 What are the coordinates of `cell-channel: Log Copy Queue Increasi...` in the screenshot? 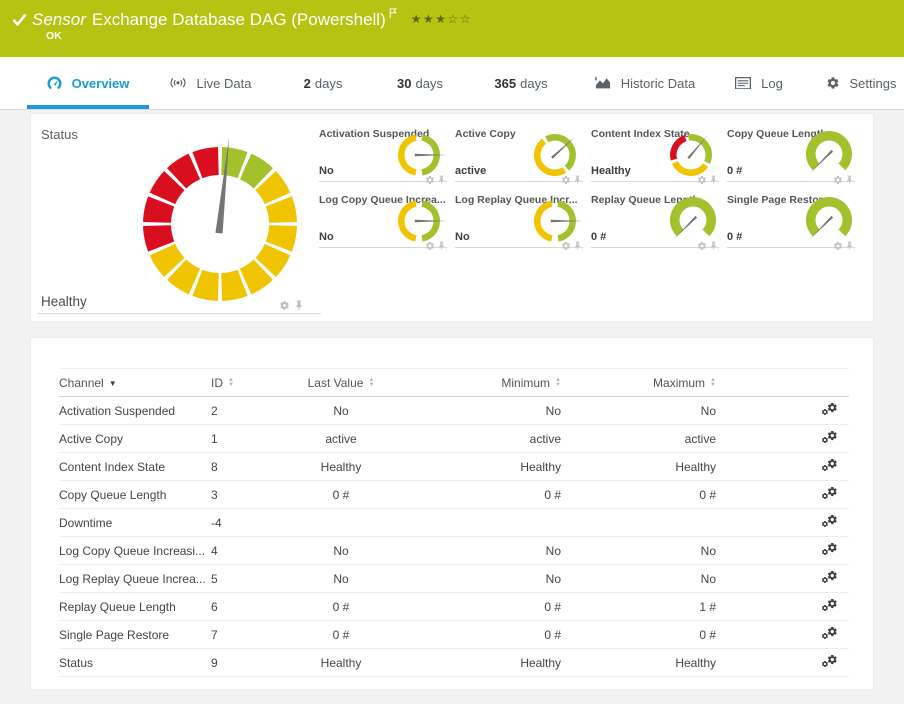 It's located at (132, 550).